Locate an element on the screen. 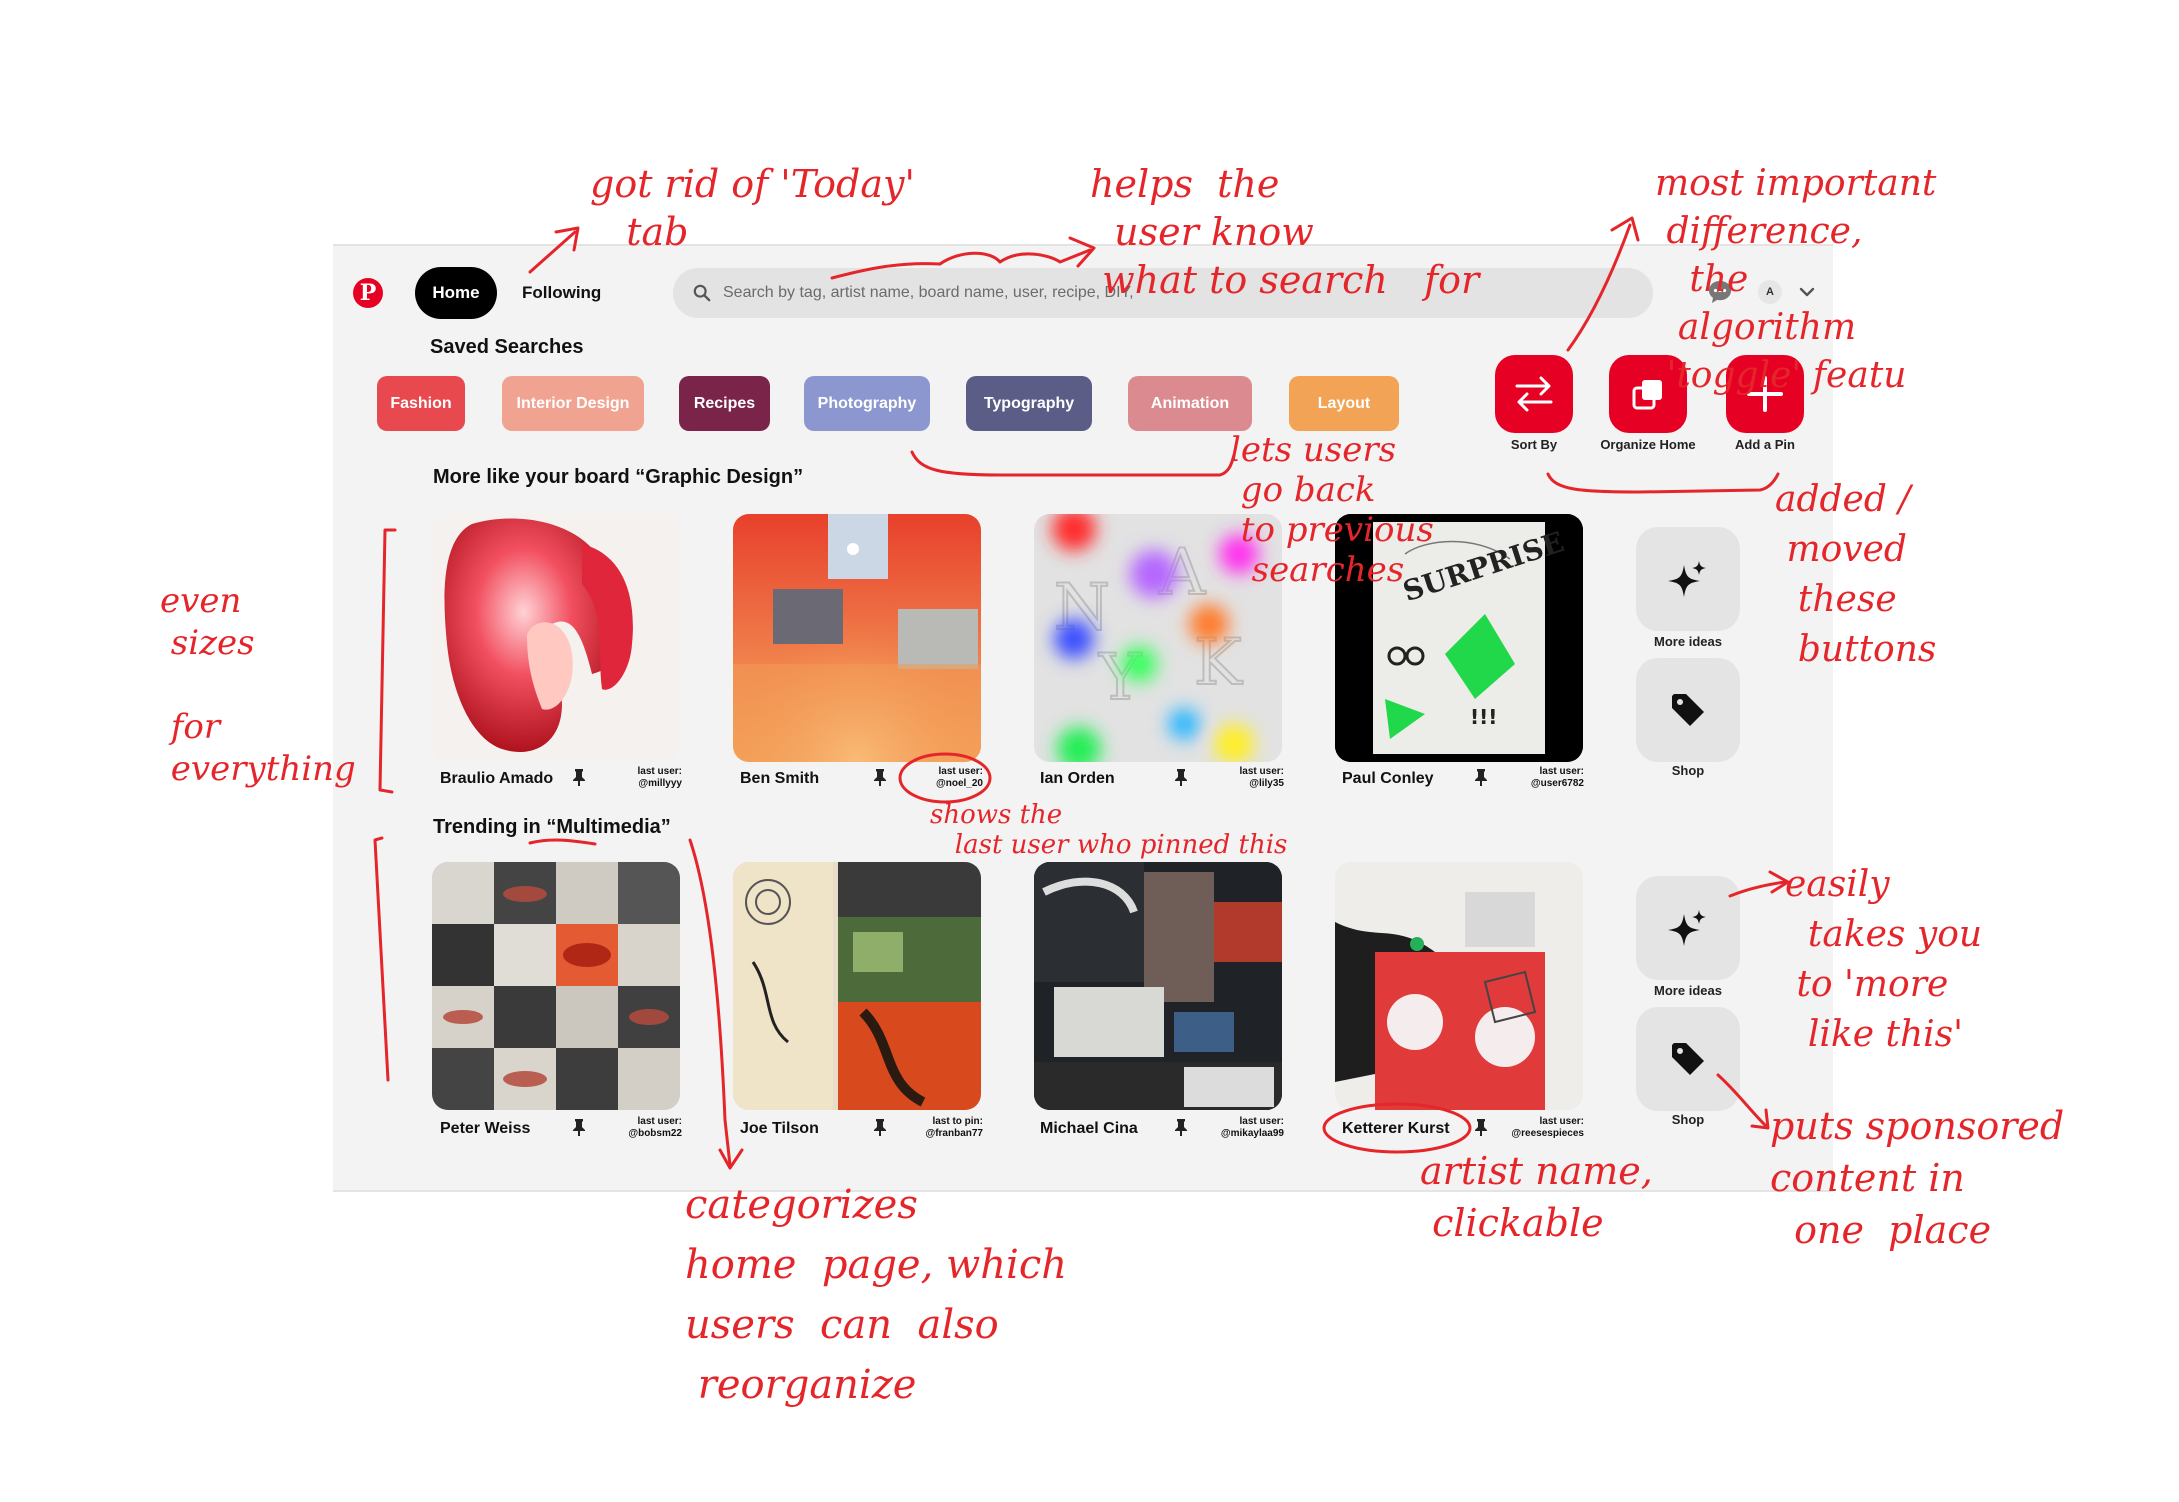 This screenshot has width=2179, height=1502. organize-home-button is located at coordinates (1648, 394).